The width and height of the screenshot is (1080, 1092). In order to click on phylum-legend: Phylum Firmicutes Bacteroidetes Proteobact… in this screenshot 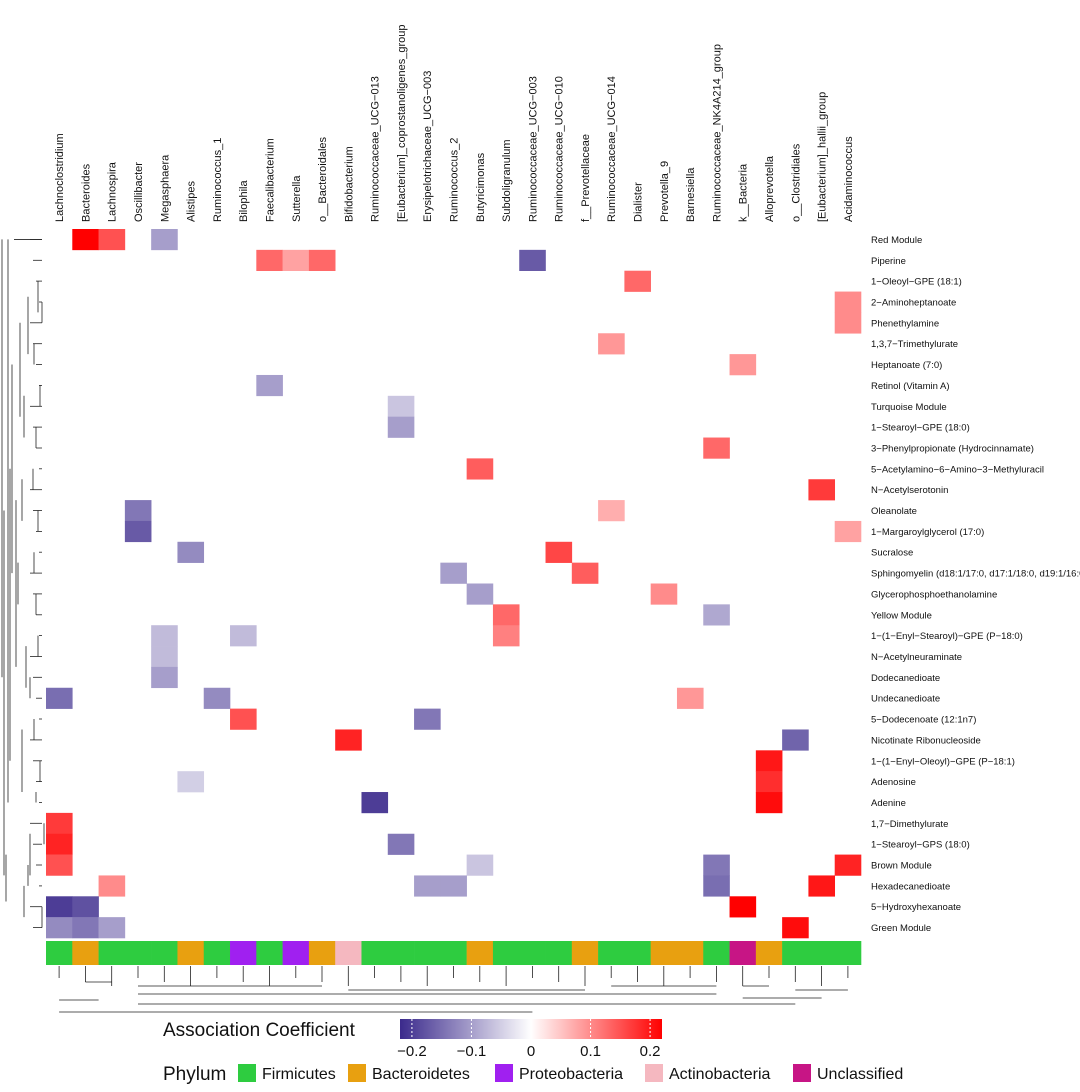, I will do `click(533, 1074)`.